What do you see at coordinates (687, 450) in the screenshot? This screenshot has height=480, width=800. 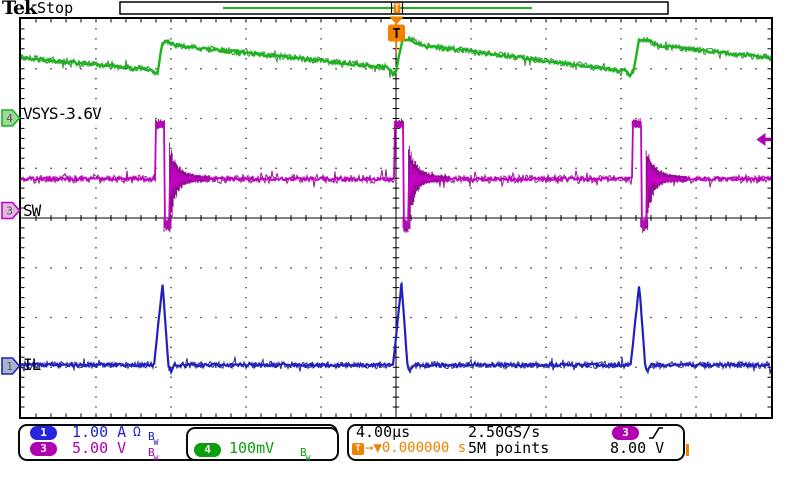 I see `next-box-edge-mark` at bounding box center [687, 450].